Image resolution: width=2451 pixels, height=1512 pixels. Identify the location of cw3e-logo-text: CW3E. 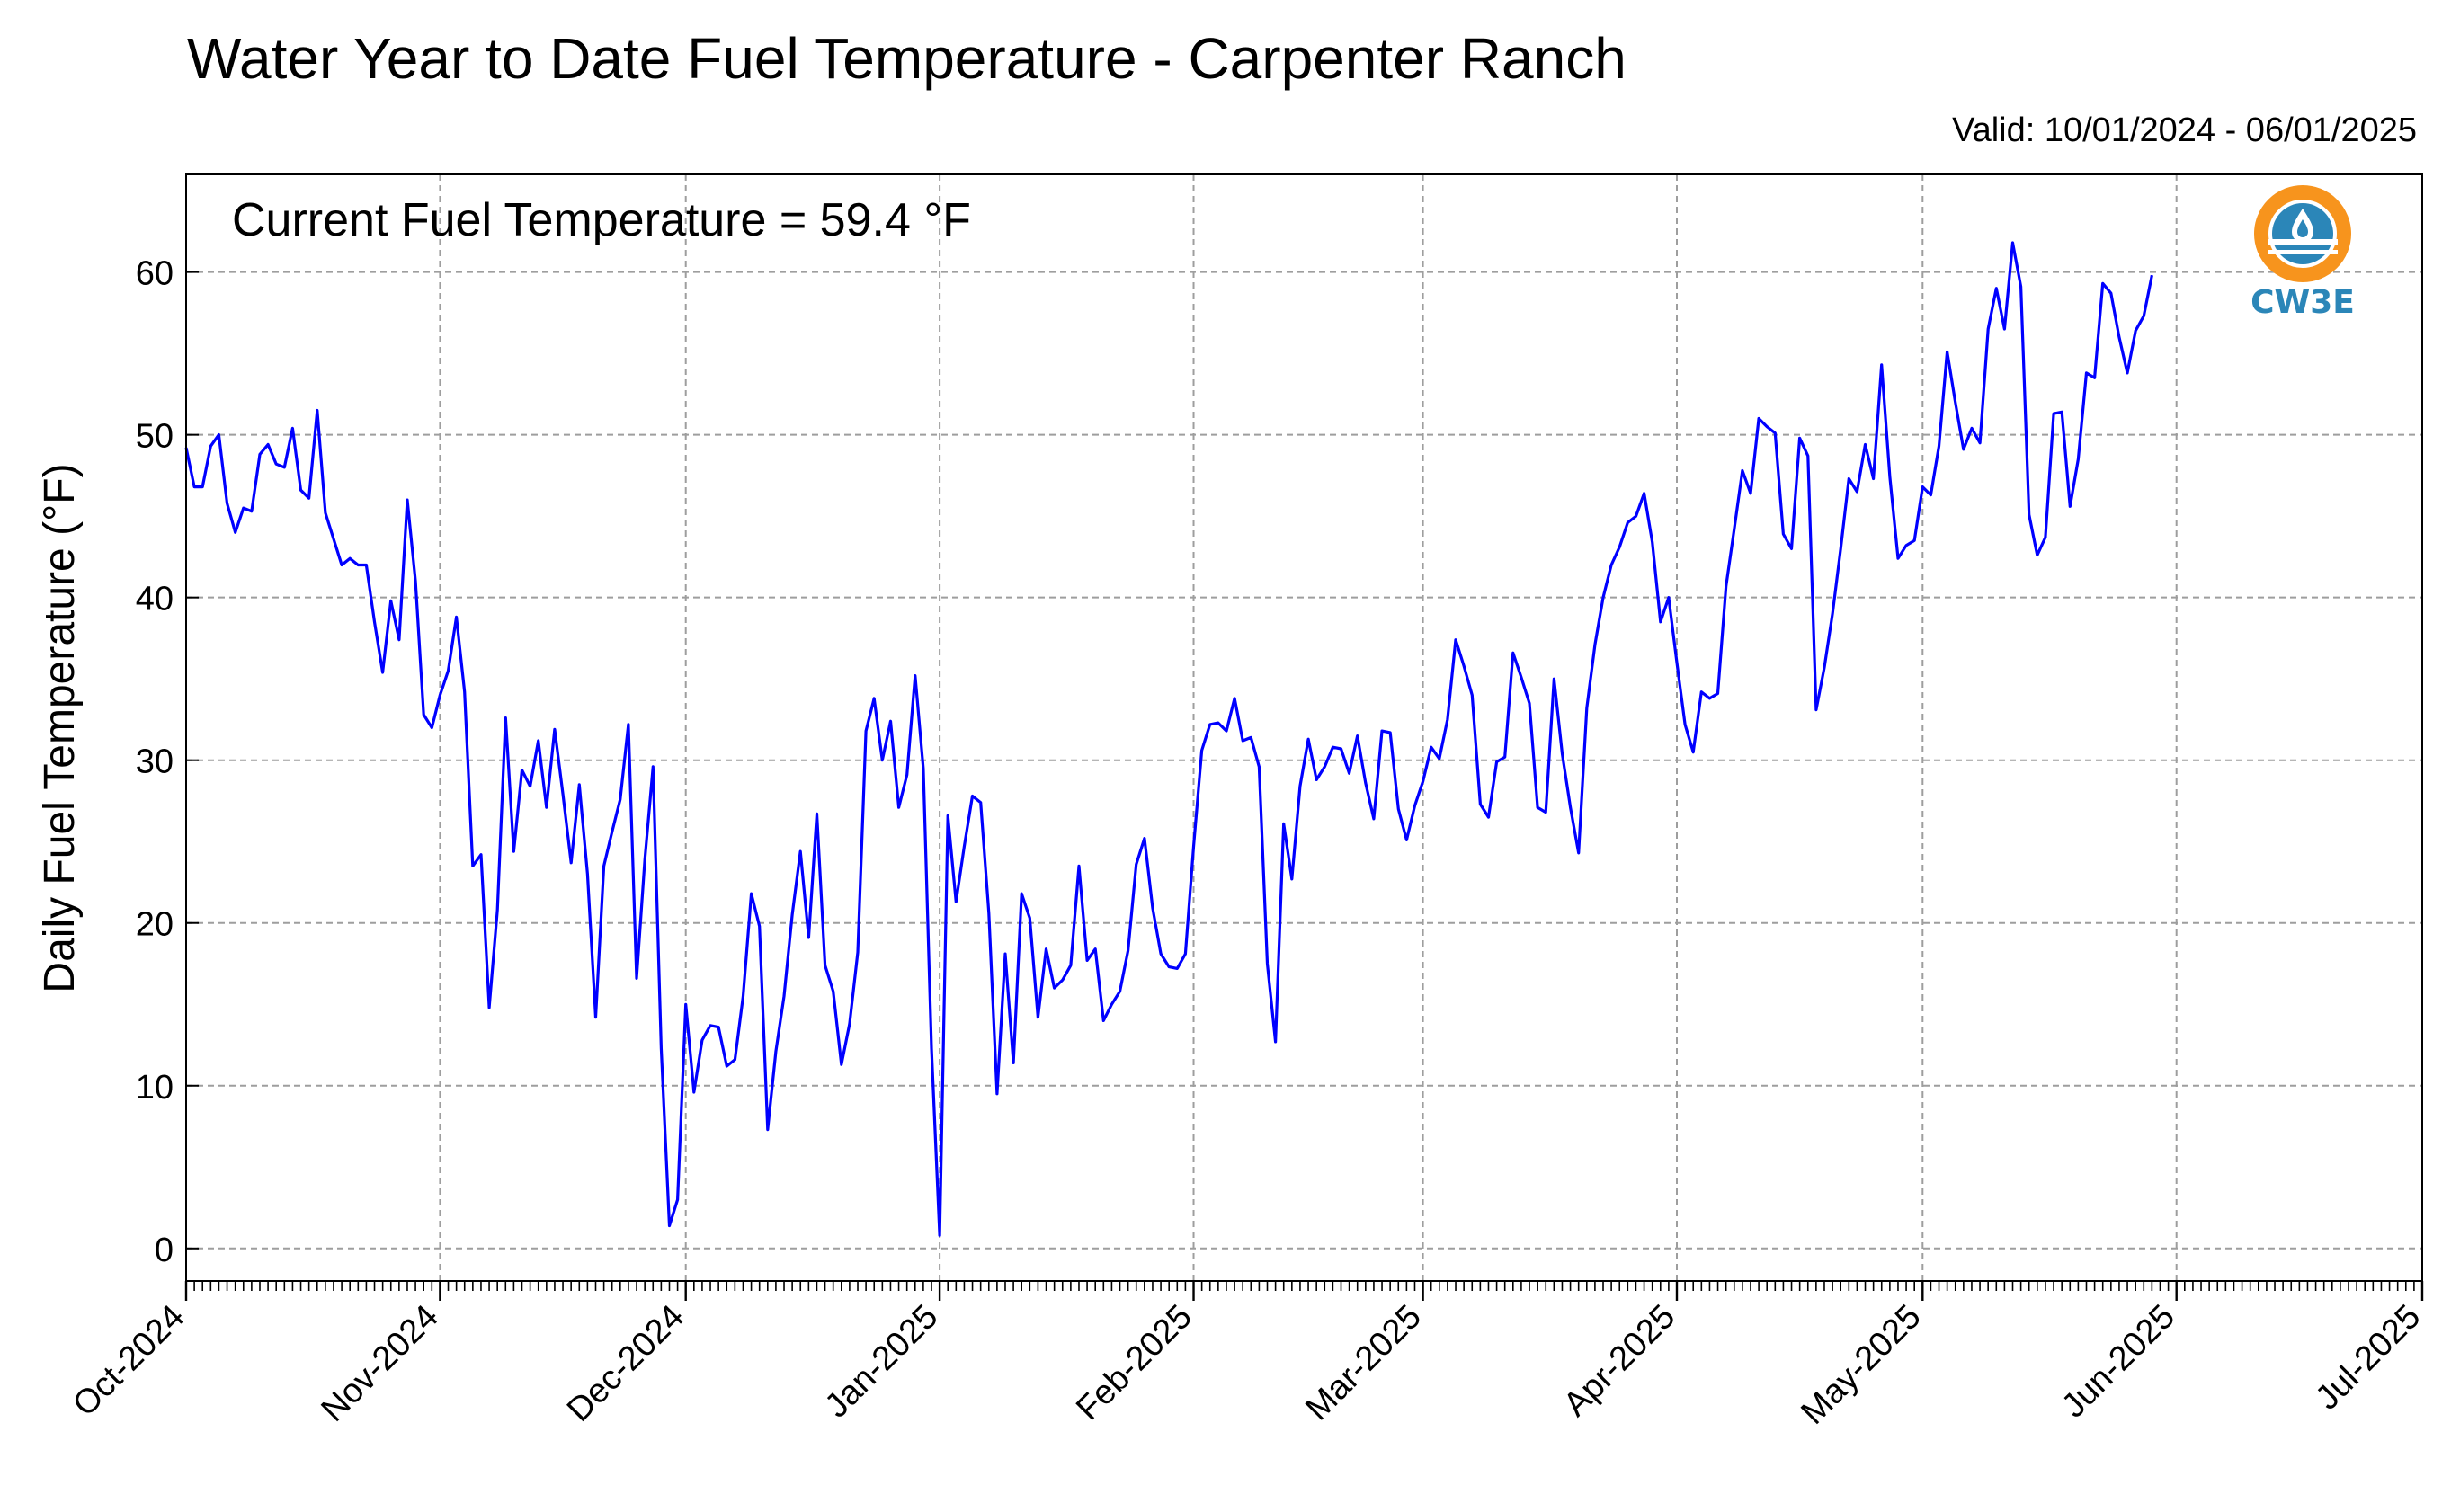
(2302, 302).